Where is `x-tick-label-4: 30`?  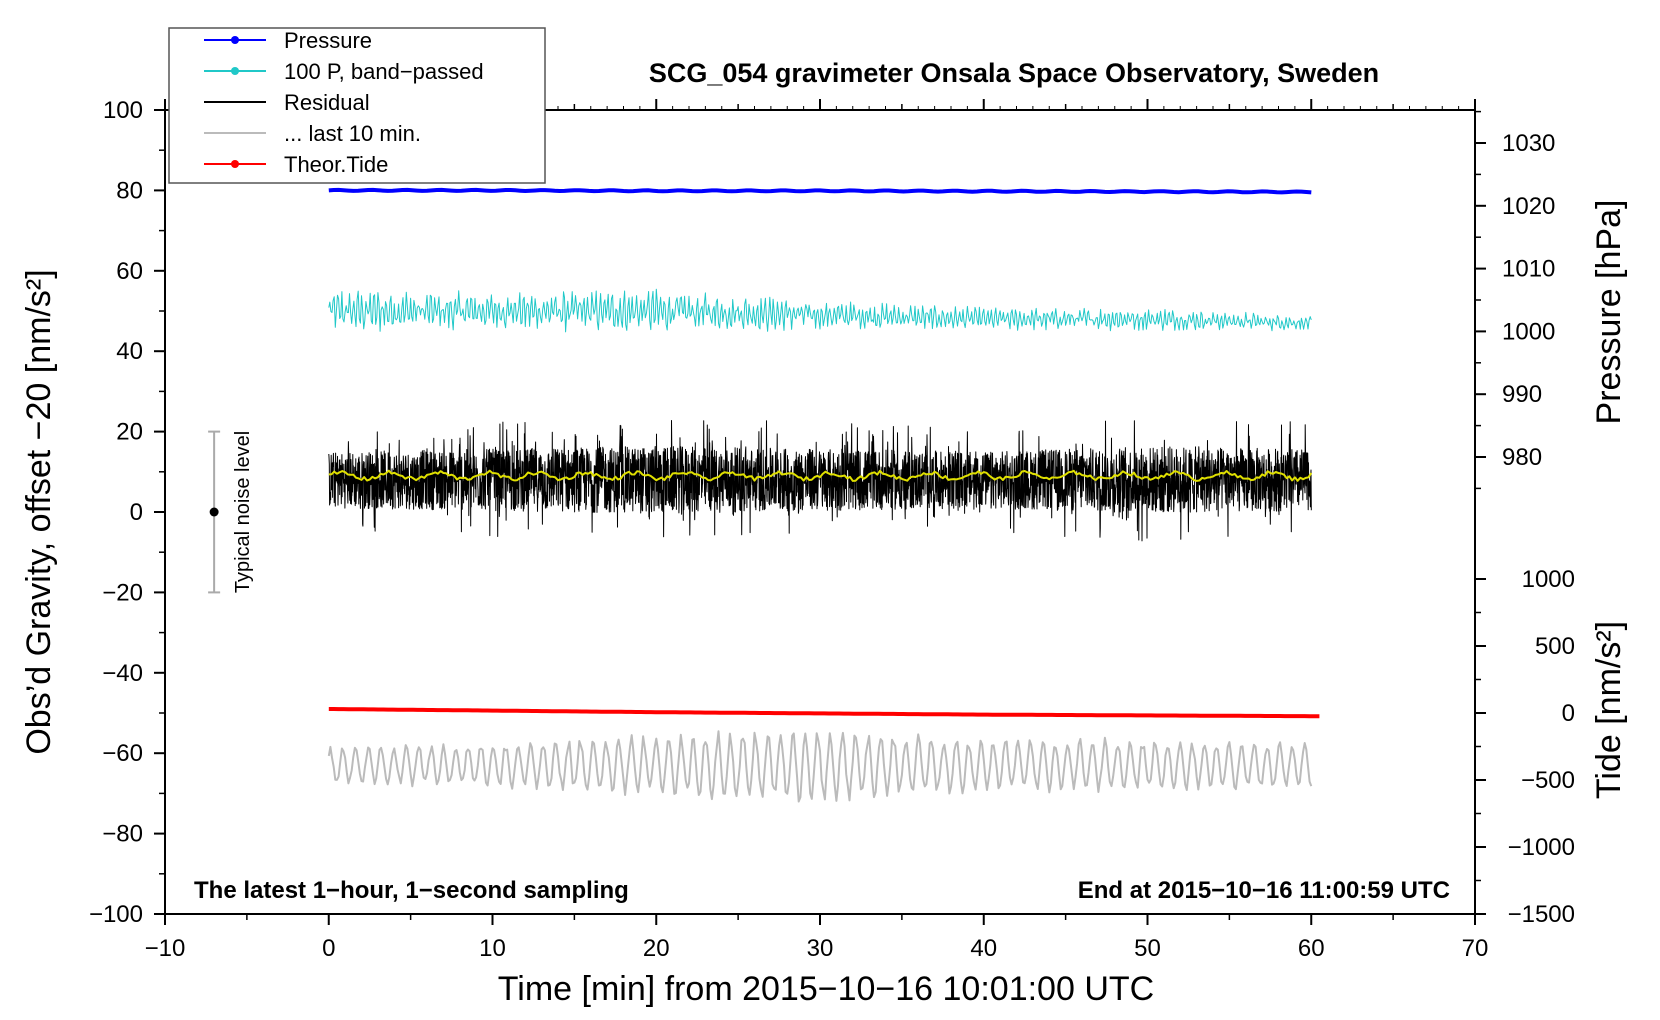
x-tick-label-4: 30 is located at coordinates (820, 948).